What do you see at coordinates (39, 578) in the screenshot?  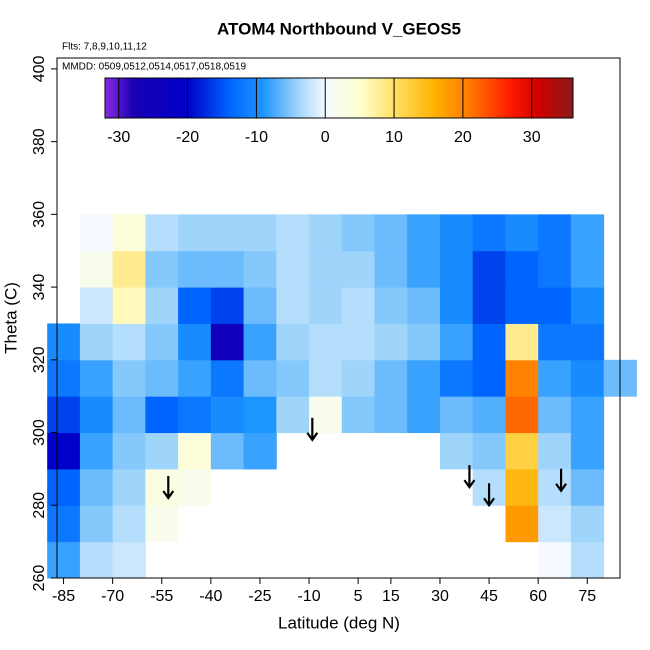 I see `y-tick-label: 260` at bounding box center [39, 578].